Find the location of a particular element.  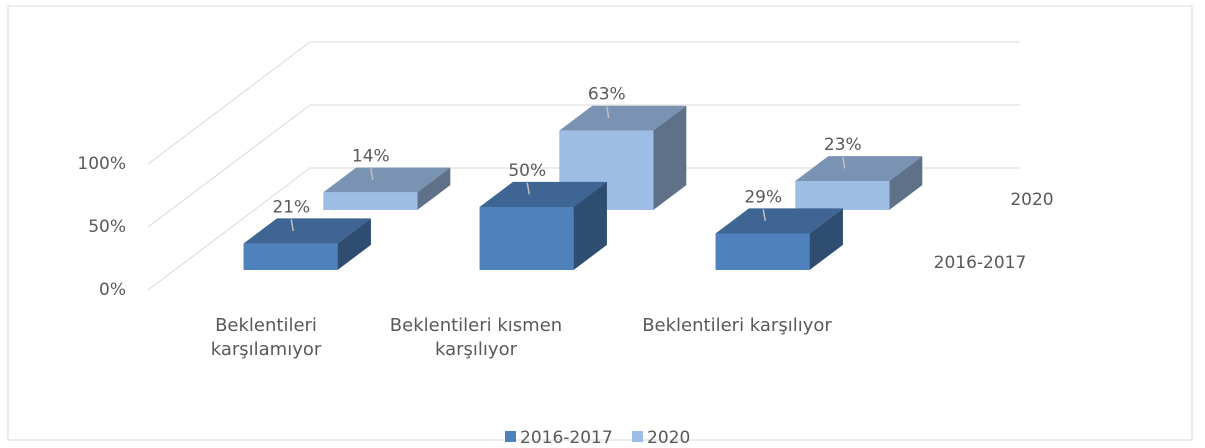

depth-axis-label: 2020 is located at coordinates (1031, 200).